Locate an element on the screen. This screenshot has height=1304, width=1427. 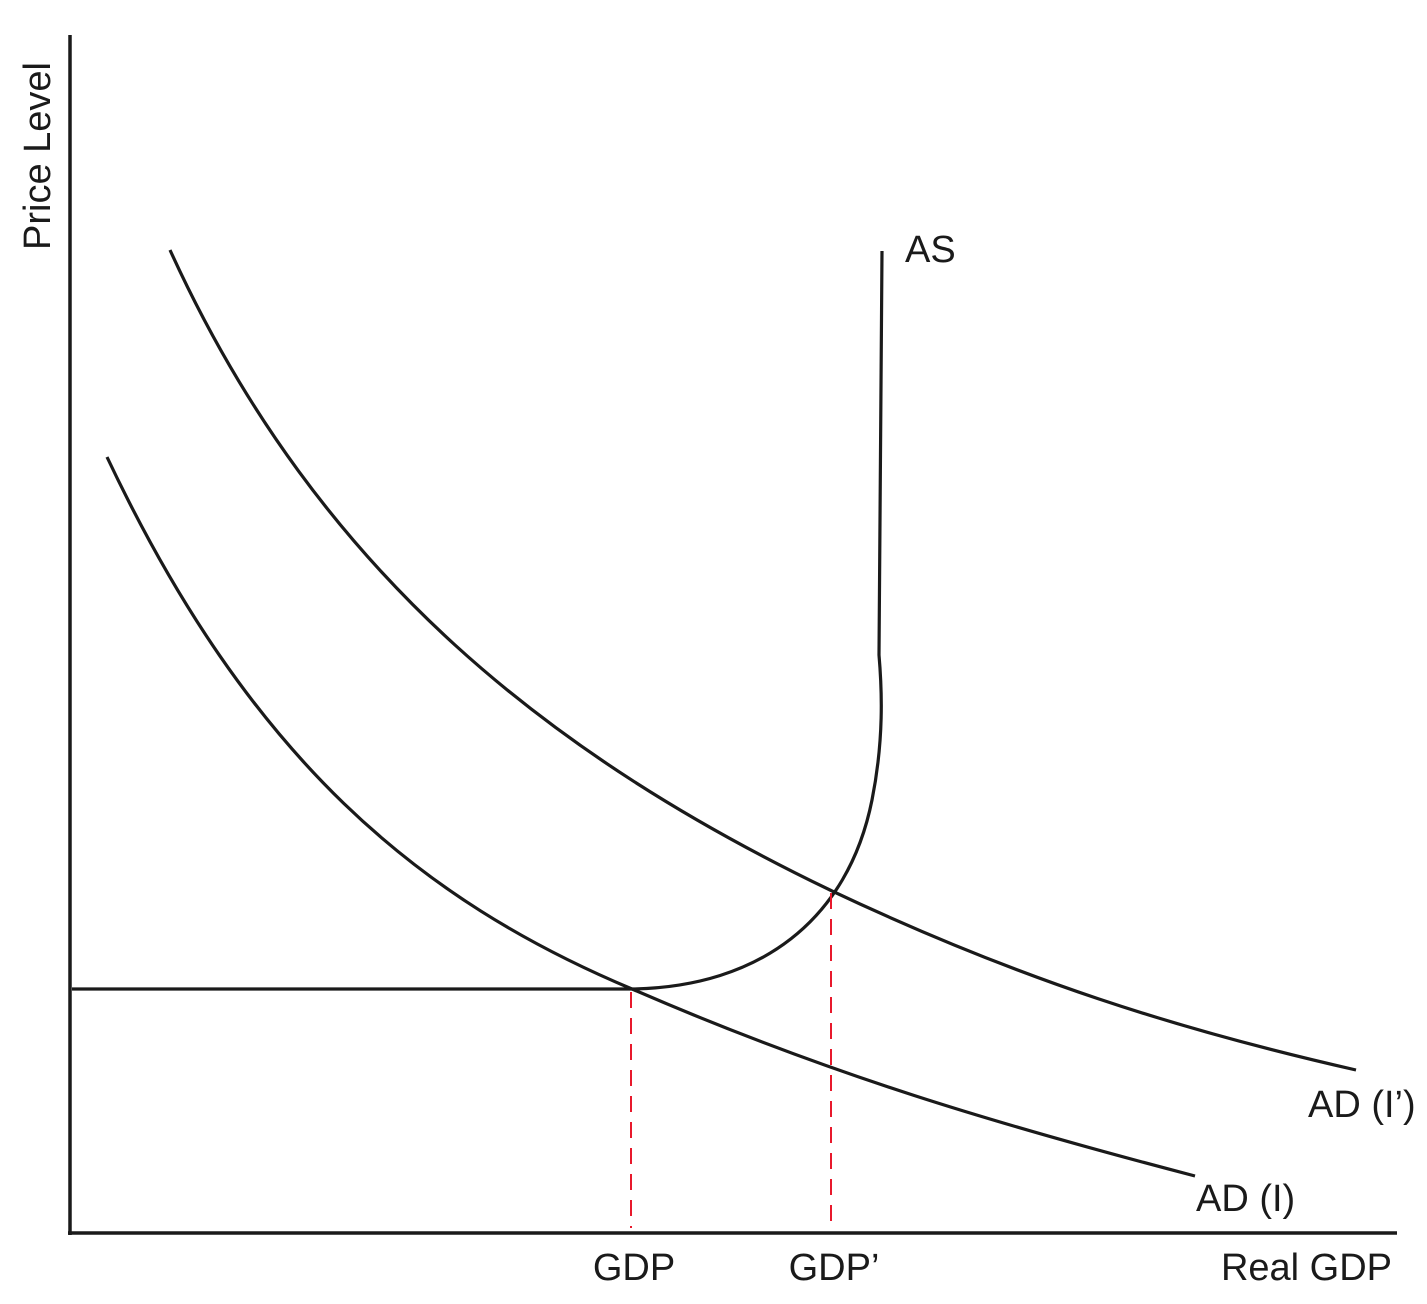
gdp-tick-label: GDP is located at coordinates (634, 1268).